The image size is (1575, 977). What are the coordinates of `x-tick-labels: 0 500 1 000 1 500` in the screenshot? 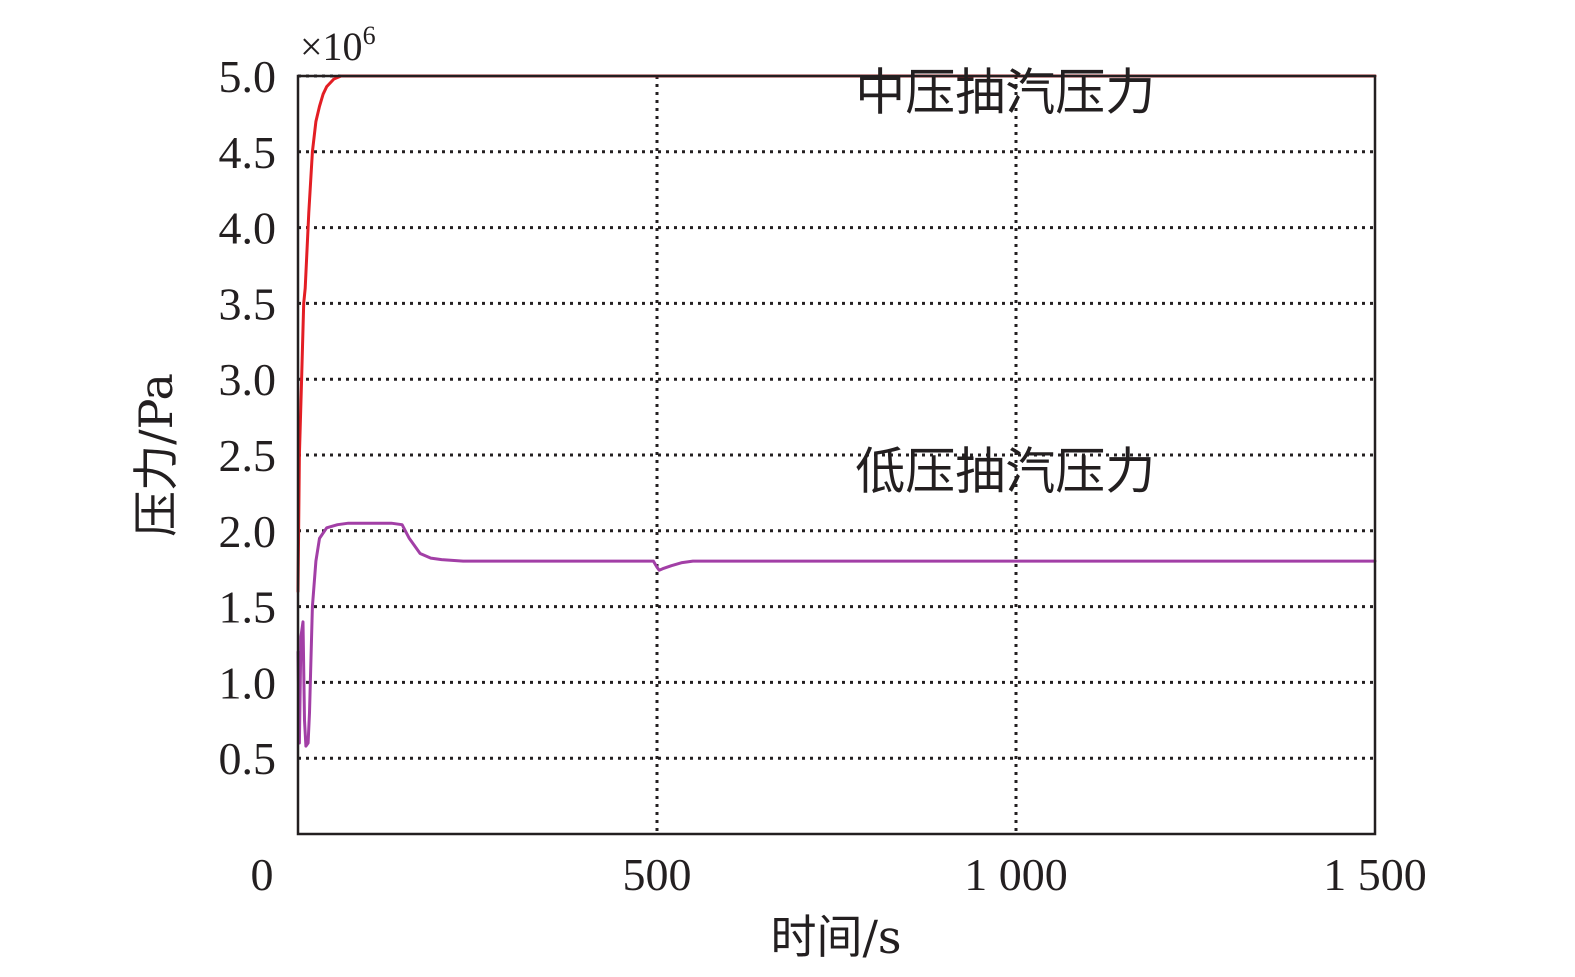 It's located at (839, 874).